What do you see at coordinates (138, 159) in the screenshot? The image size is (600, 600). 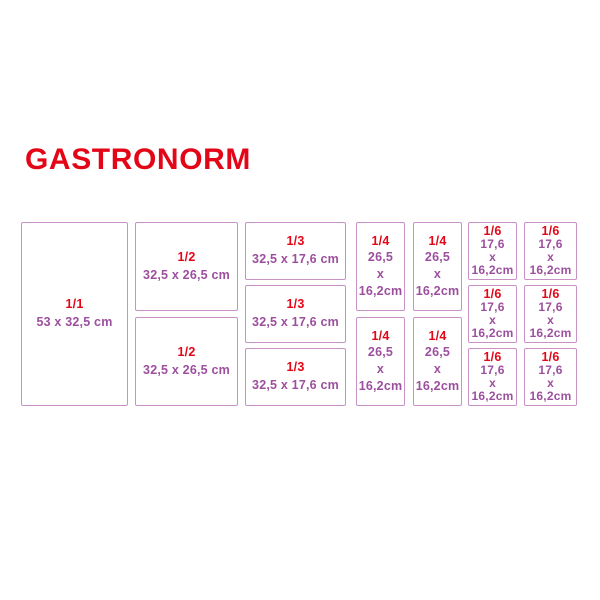 I see `page-title: GASTRONORM` at bounding box center [138, 159].